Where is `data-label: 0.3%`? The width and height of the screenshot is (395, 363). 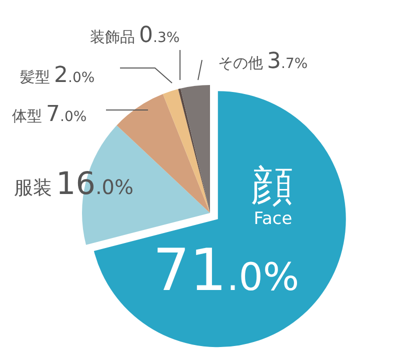
data-label: 0.3% is located at coordinates (159, 35).